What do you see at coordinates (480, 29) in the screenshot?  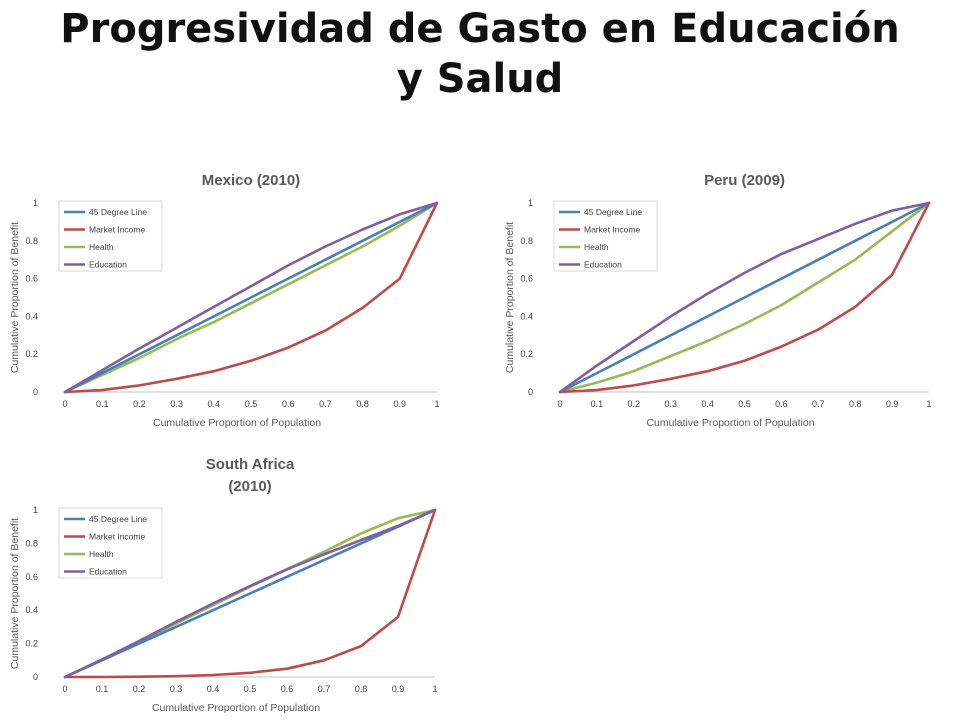 I see `slide-title-line-1: Progresividad de Gasto en Educación` at bounding box center [480, 29].